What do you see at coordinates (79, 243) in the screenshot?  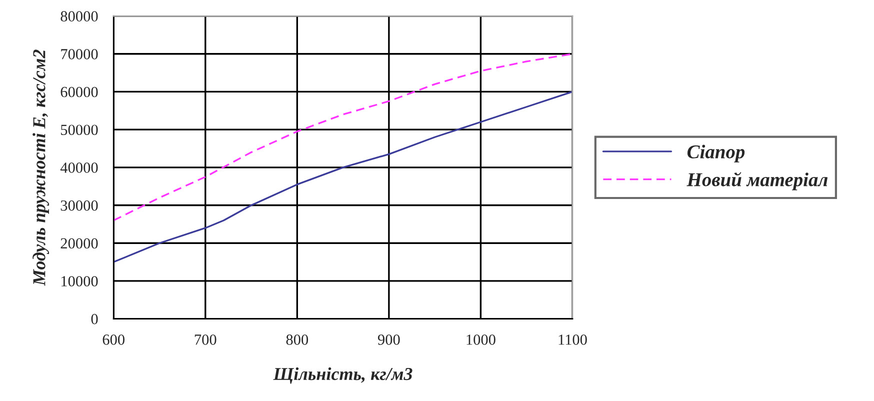 I see `y-tick-label: 20000` at bounding box center [79, 243].